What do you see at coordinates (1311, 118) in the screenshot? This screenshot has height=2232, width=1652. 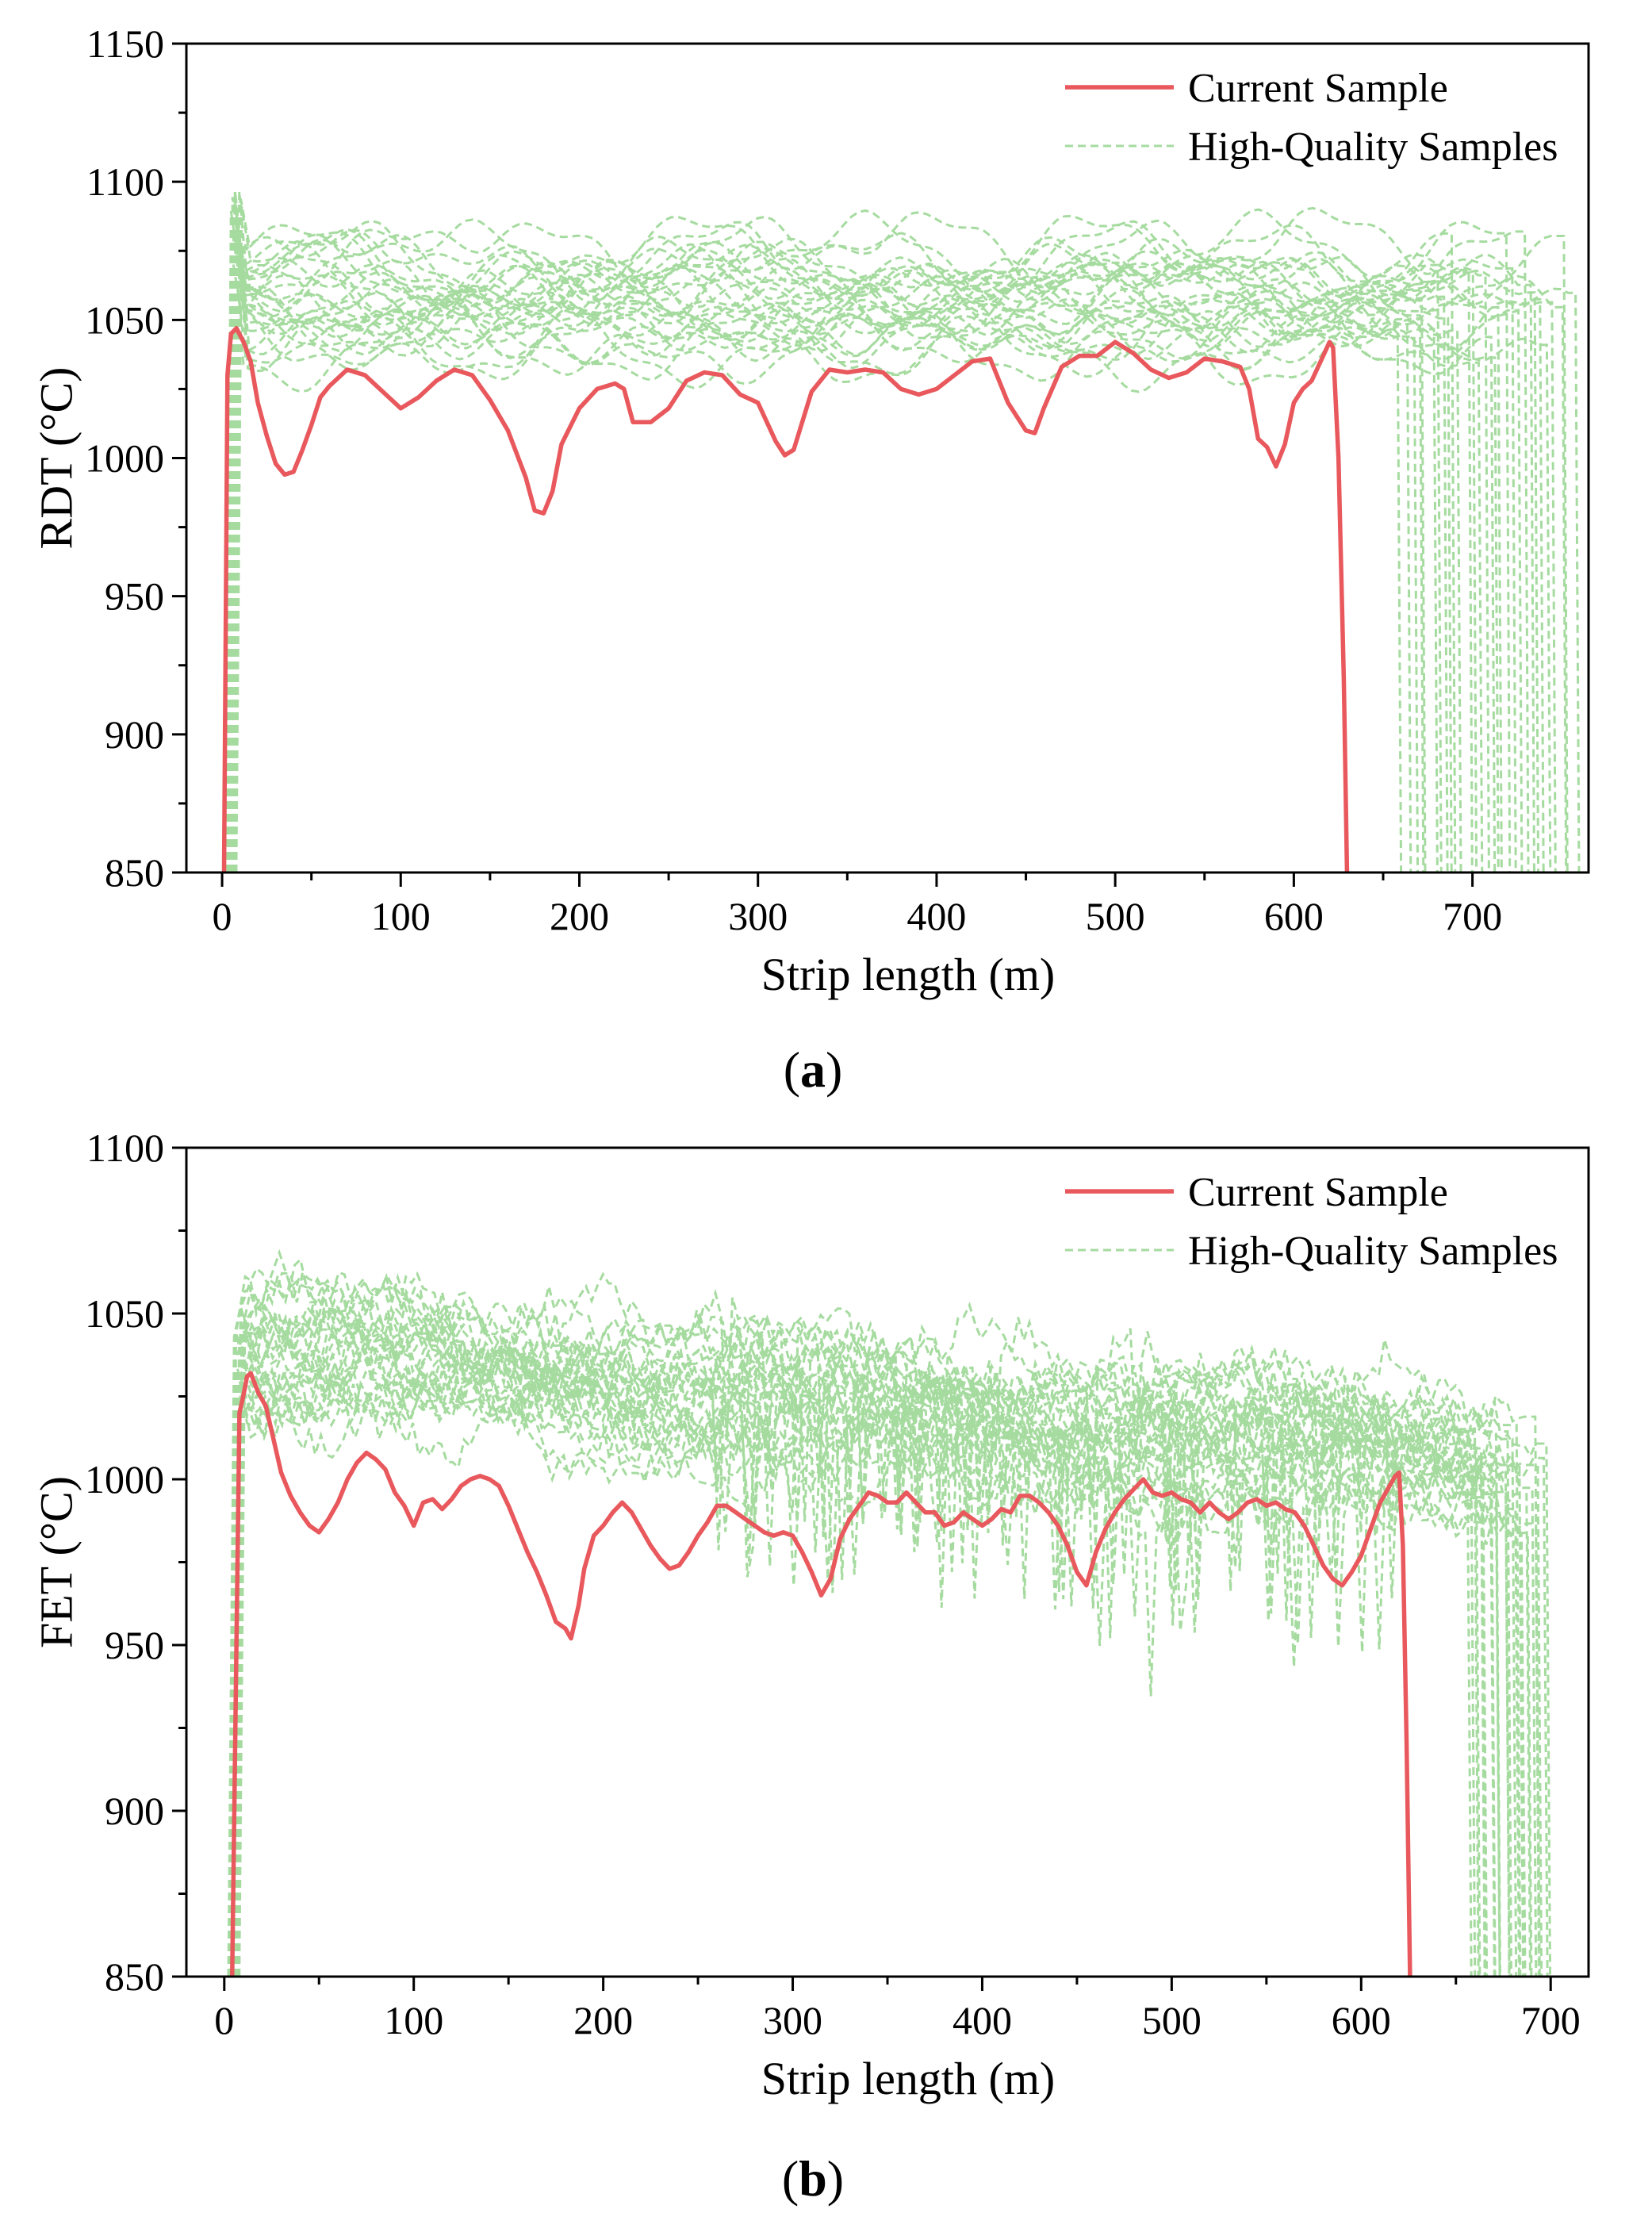 I see `panel-a-legend: Current Sample High-Quality Samples` at bounding box center [1311, 118].